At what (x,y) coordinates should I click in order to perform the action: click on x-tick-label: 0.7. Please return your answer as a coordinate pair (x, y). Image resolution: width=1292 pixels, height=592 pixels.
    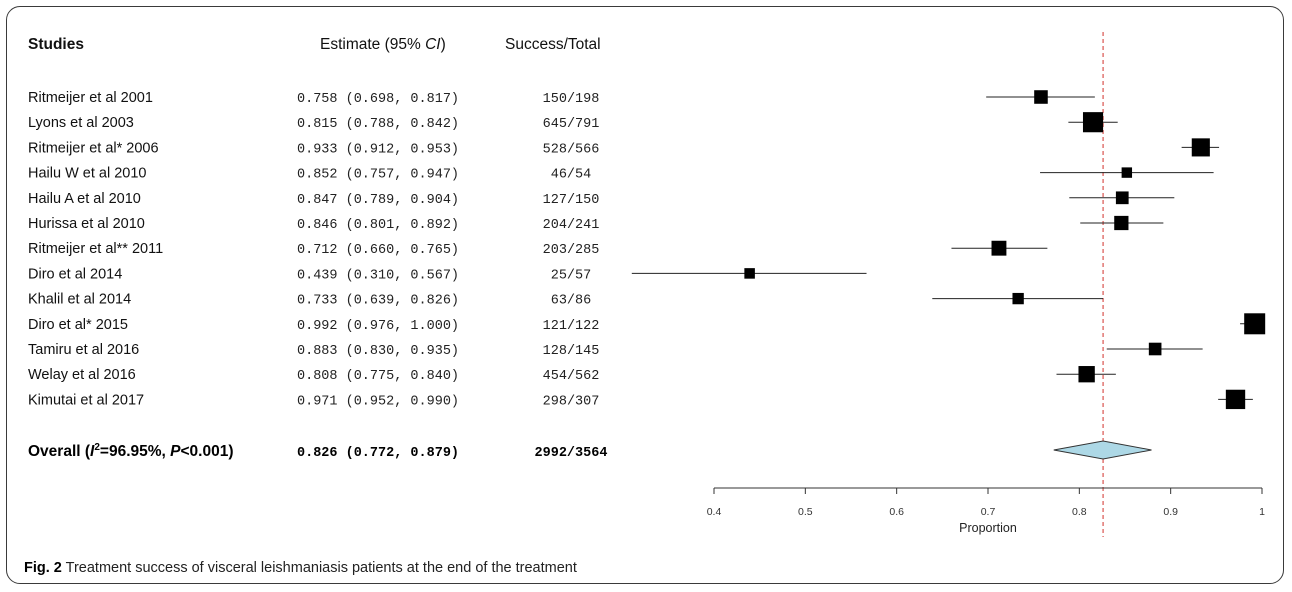
    Looking at the image, I should click on (988, 512).